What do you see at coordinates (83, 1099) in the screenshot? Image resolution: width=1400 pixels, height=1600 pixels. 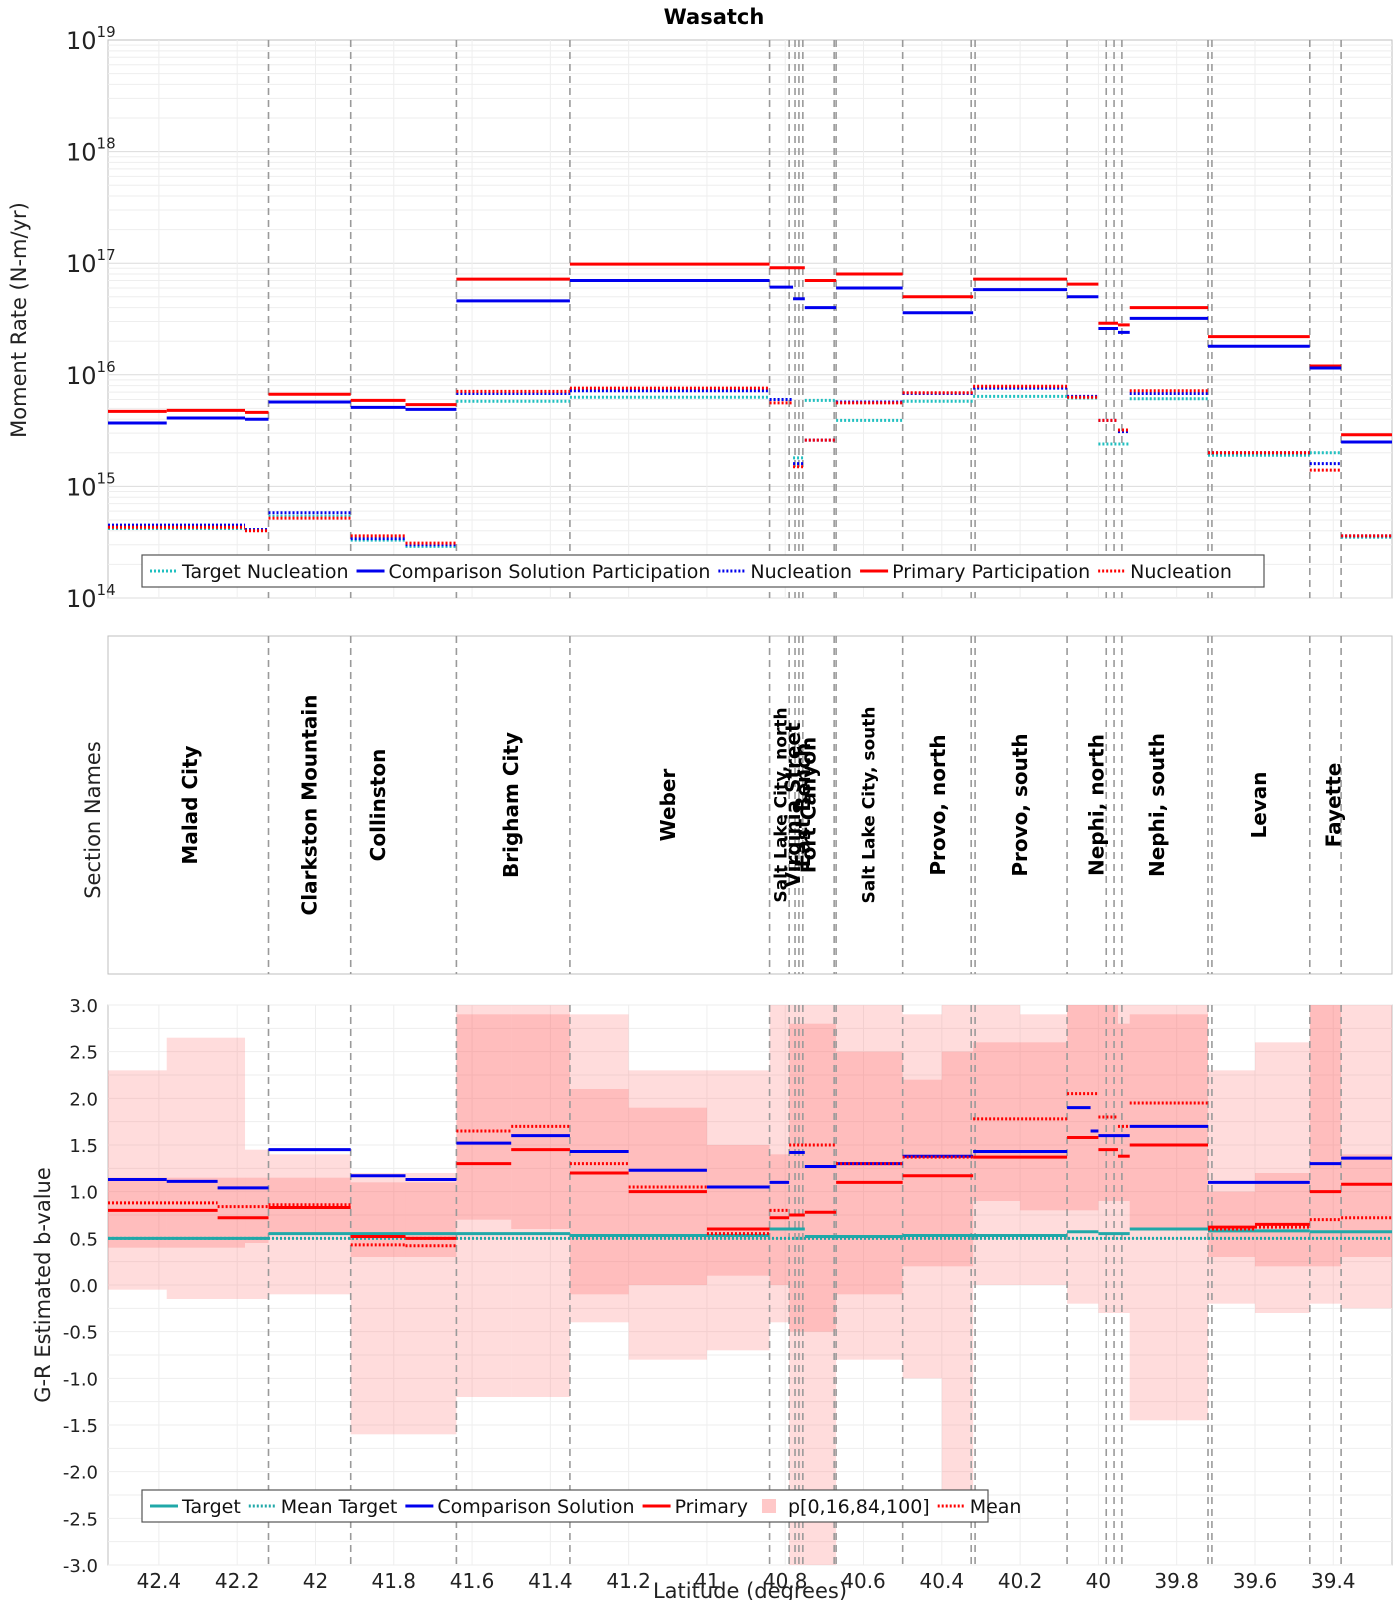 I see `bvalue-y-tick-label: 2.0` at bounding box center [83, 1099].